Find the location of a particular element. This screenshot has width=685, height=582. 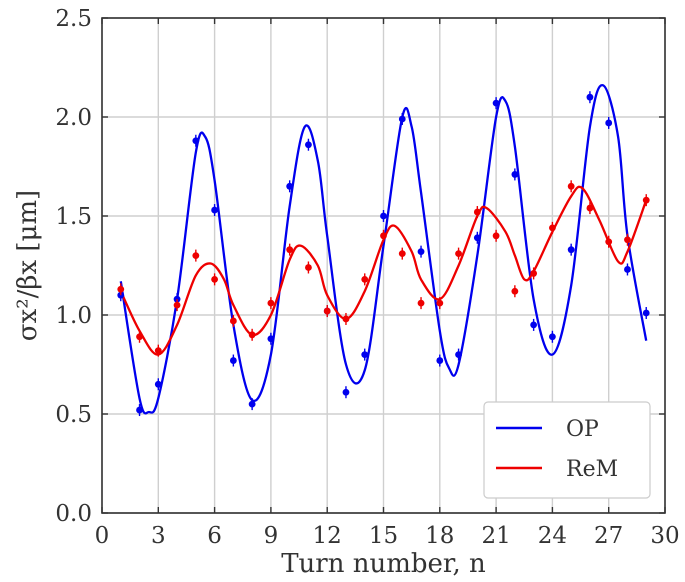

x-tick-label: 21 is located at coordinates (495, 536).